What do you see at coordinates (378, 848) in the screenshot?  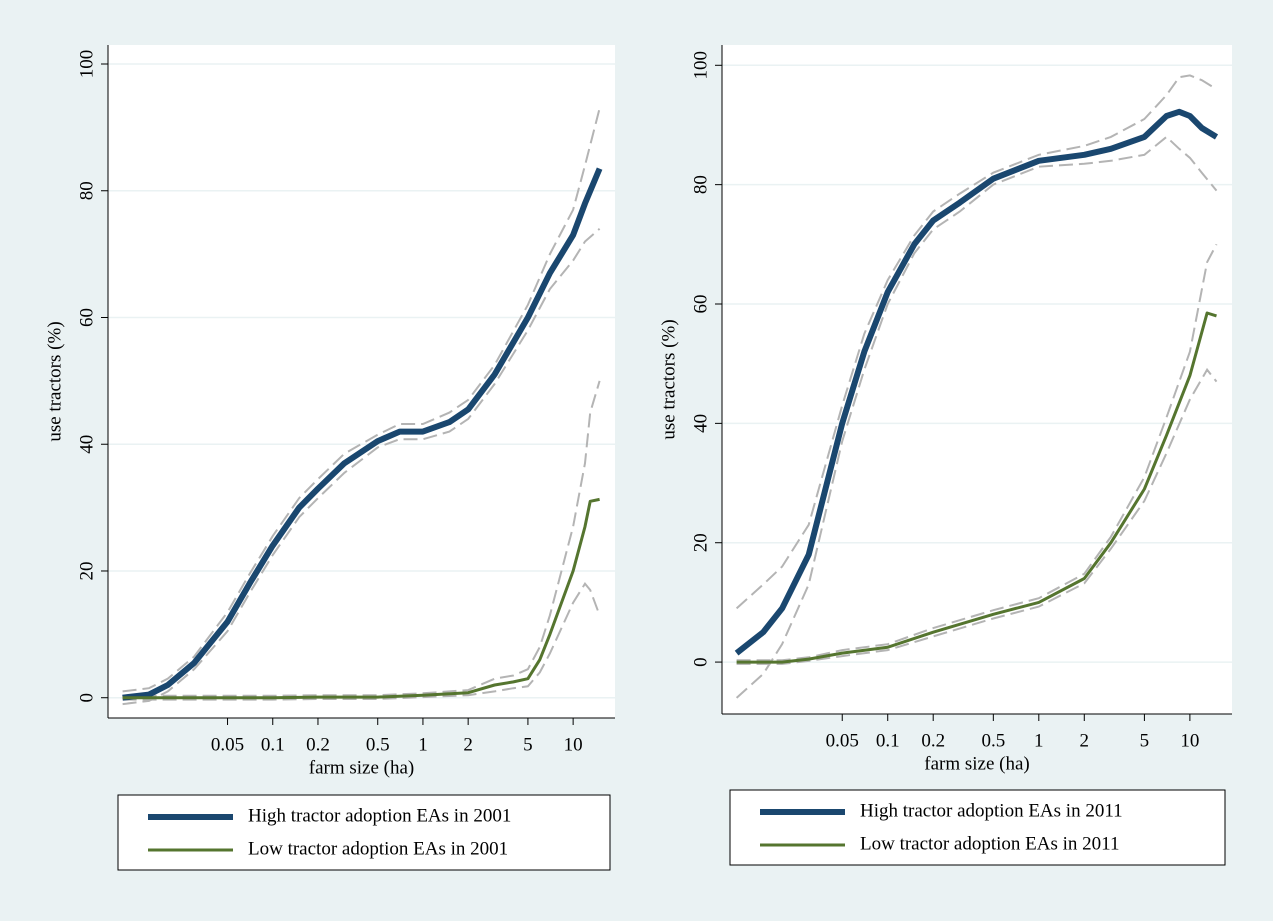 I see `legend-label: Low tractor adoption EAs in 2001` at bounding box center [378, 848].